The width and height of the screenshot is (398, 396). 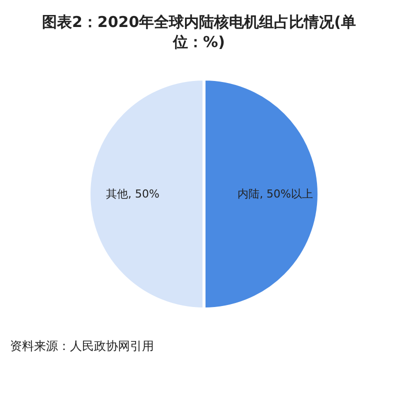 I want to click on slice-label: 其他, 50%, so click(x=133, y=194).